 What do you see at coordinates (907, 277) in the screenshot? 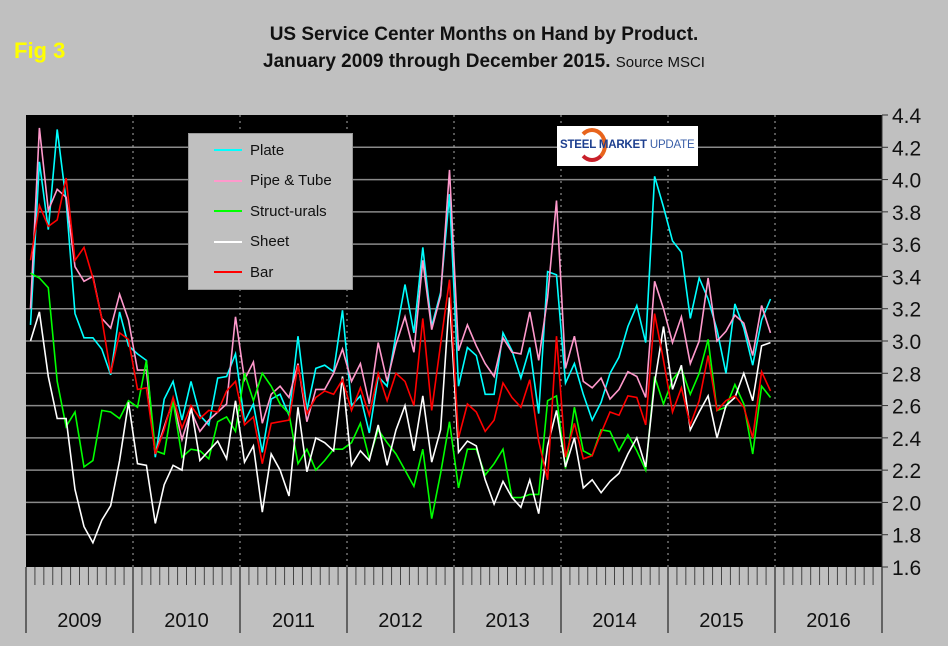
I see `y-tick-label: 3.4` at bounding box center [907, 277].